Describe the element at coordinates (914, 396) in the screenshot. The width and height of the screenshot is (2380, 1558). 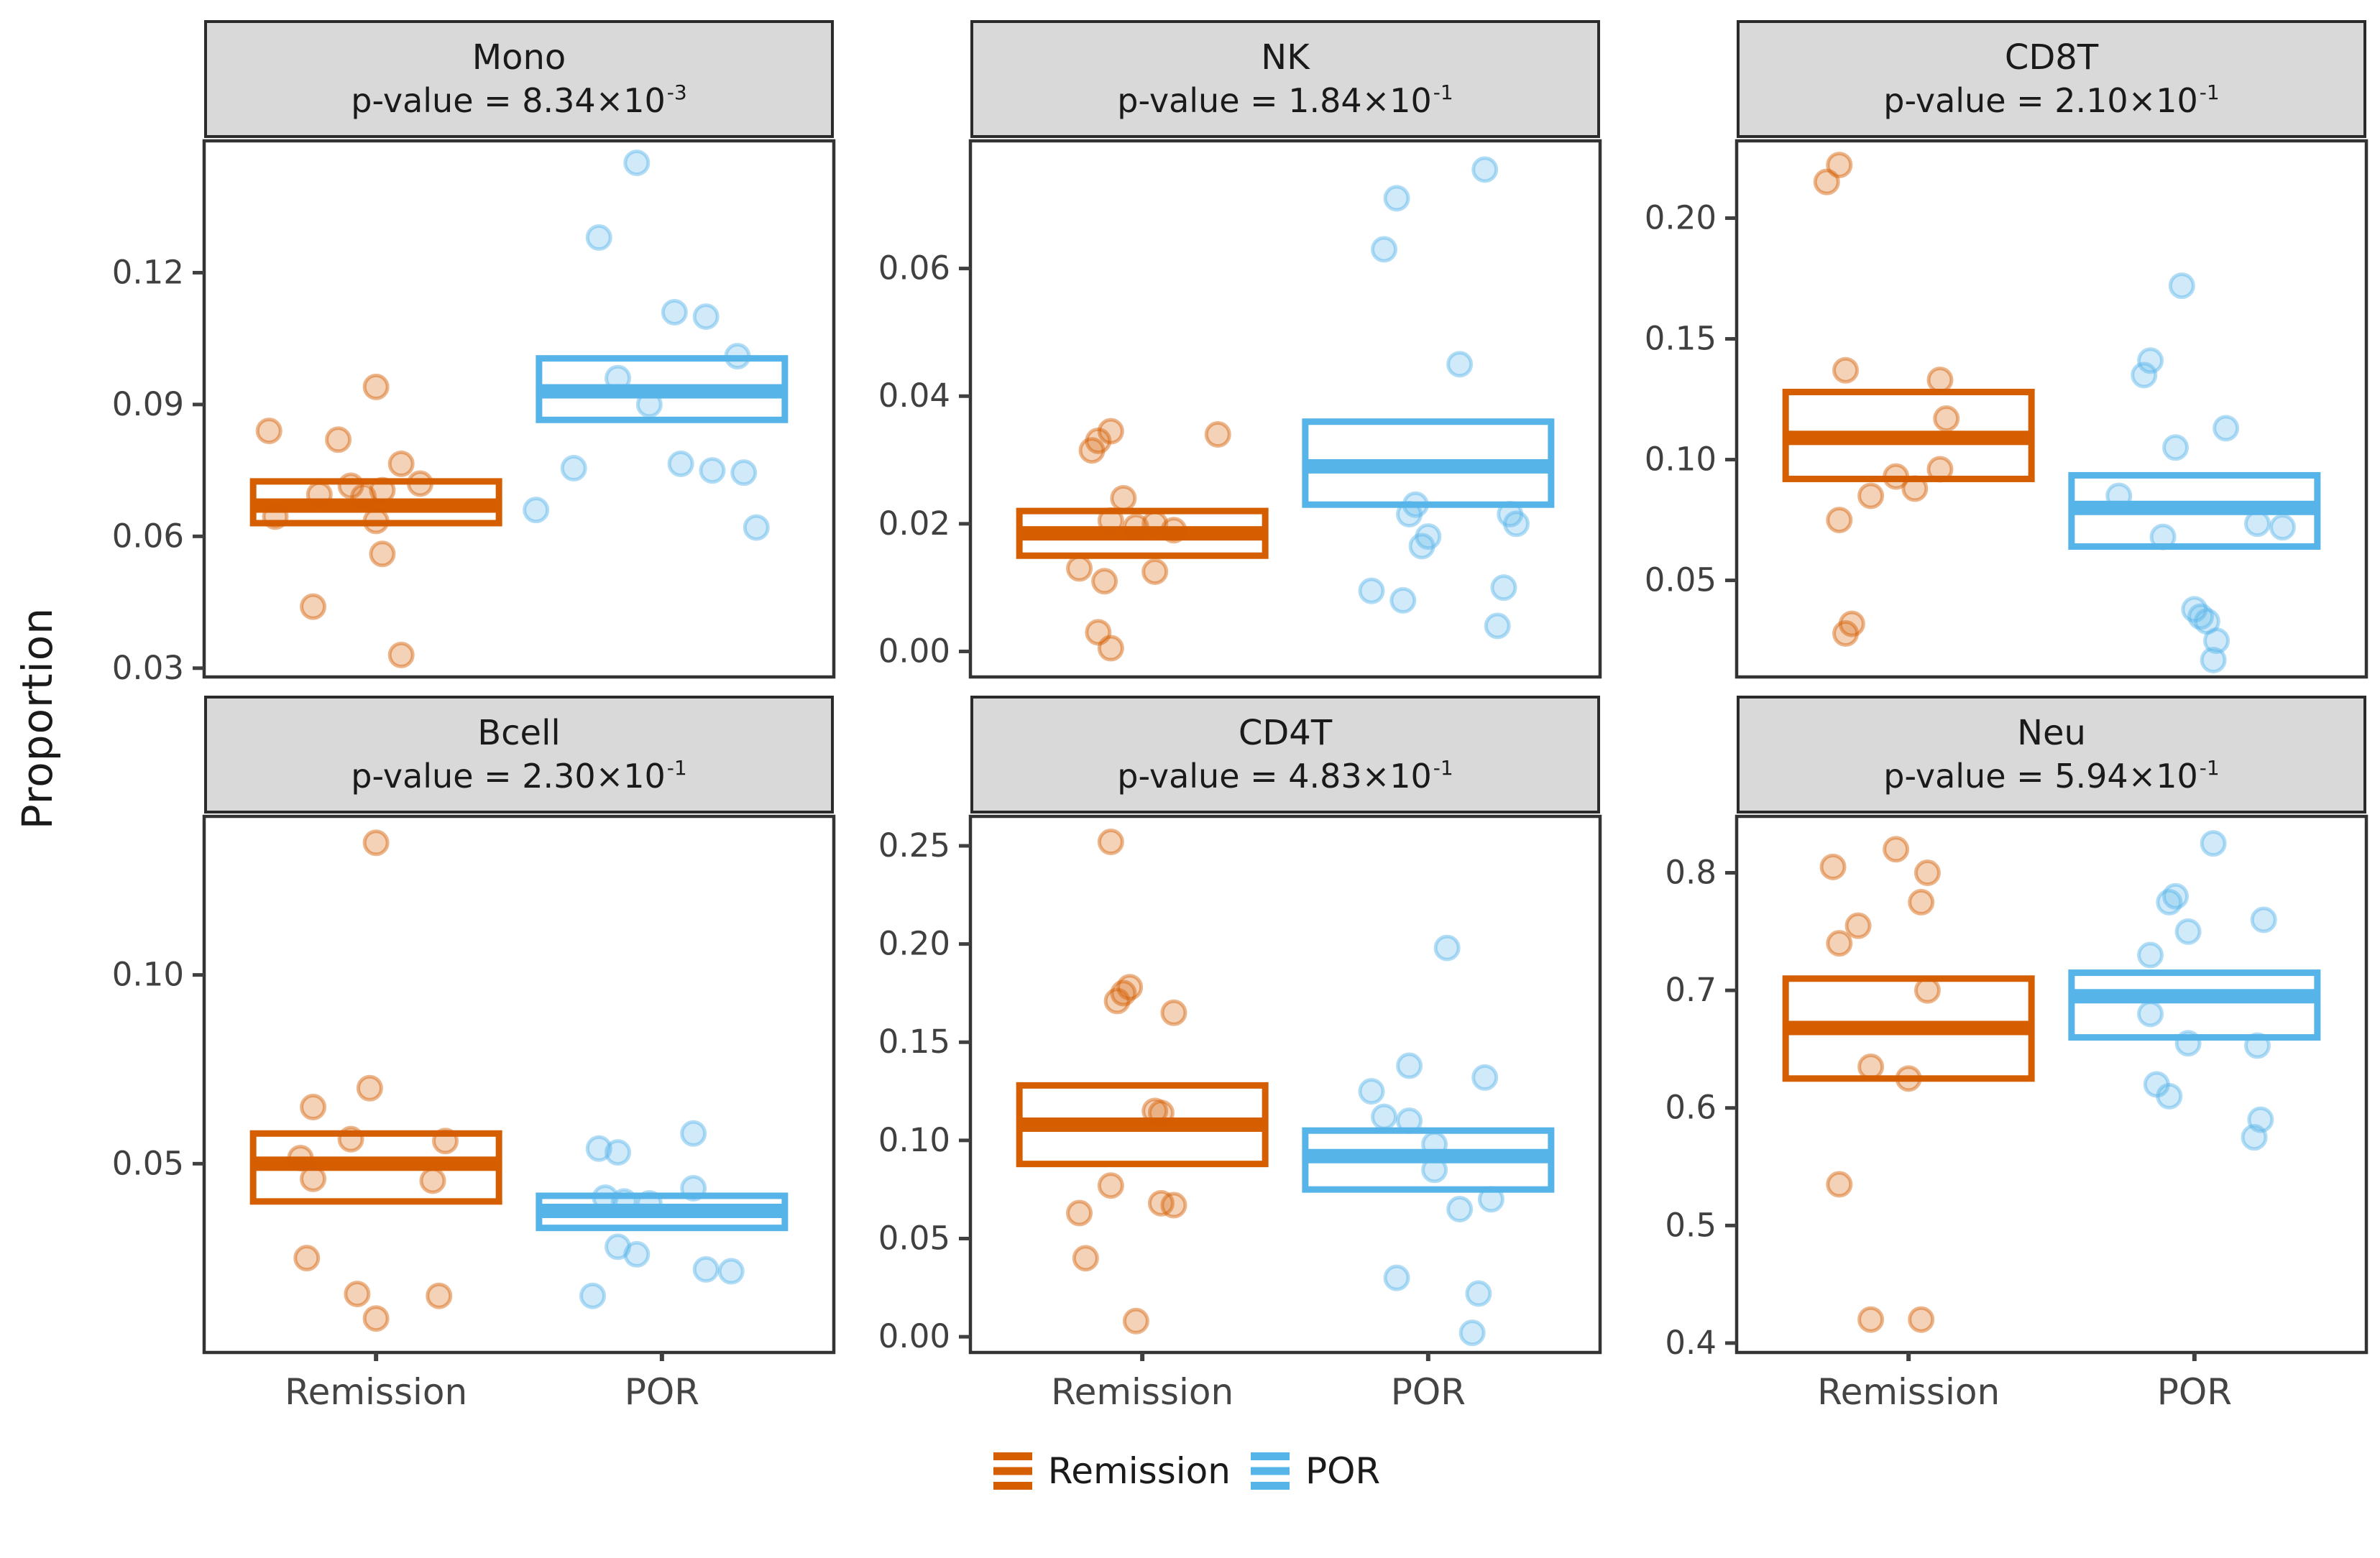
I see `svg-text: 0.04` at that location.